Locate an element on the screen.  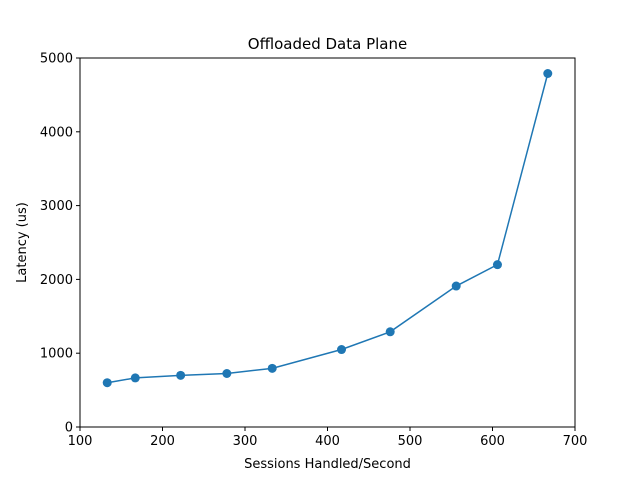
x-axis-ticks: 100 200 300 400 500 600 700 is located at coordinates (328, 438).